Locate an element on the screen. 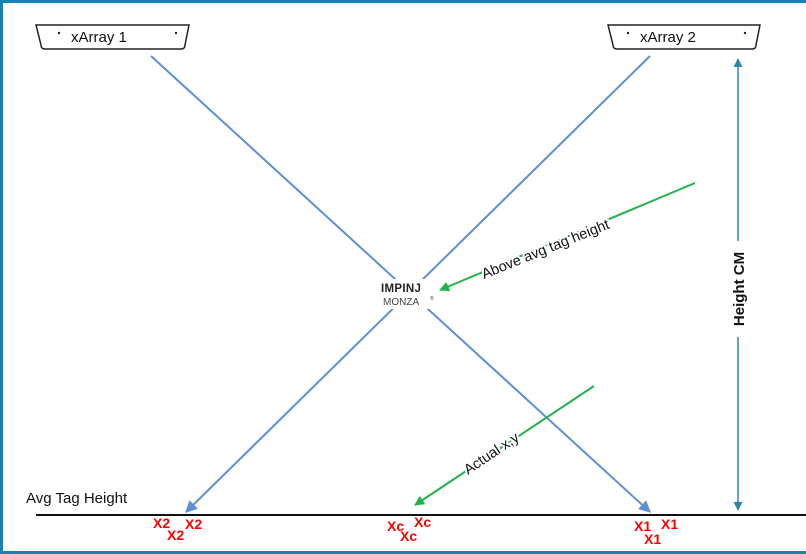 This screenshot has height=554, width=806. actual-xy-pointer-arrow is located at coordinates (504, 445).